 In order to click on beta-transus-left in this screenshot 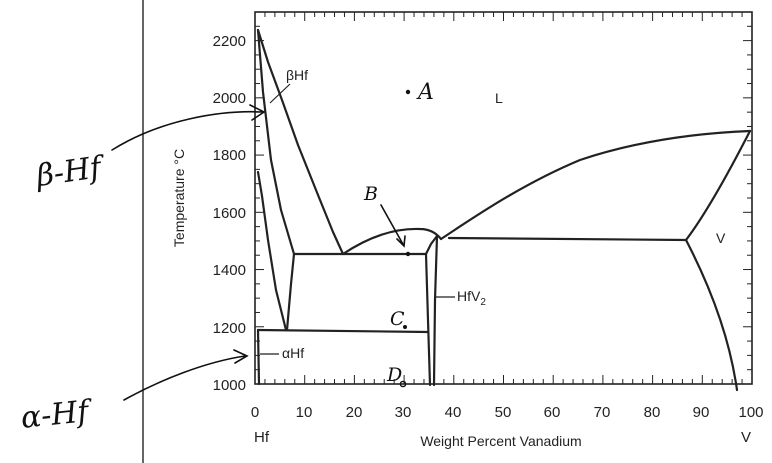, I will do `click(272, 251)`.